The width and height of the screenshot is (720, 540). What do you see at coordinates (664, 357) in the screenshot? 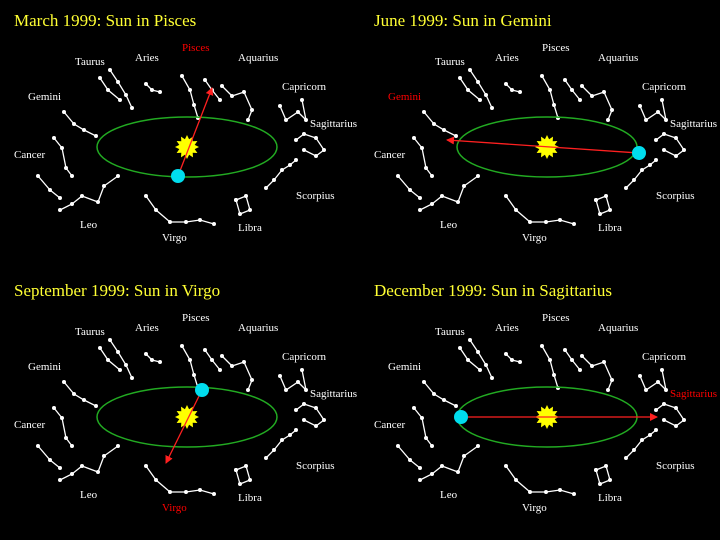
I see `constellation-label: Capricorn` at bounding box center [664, 357].